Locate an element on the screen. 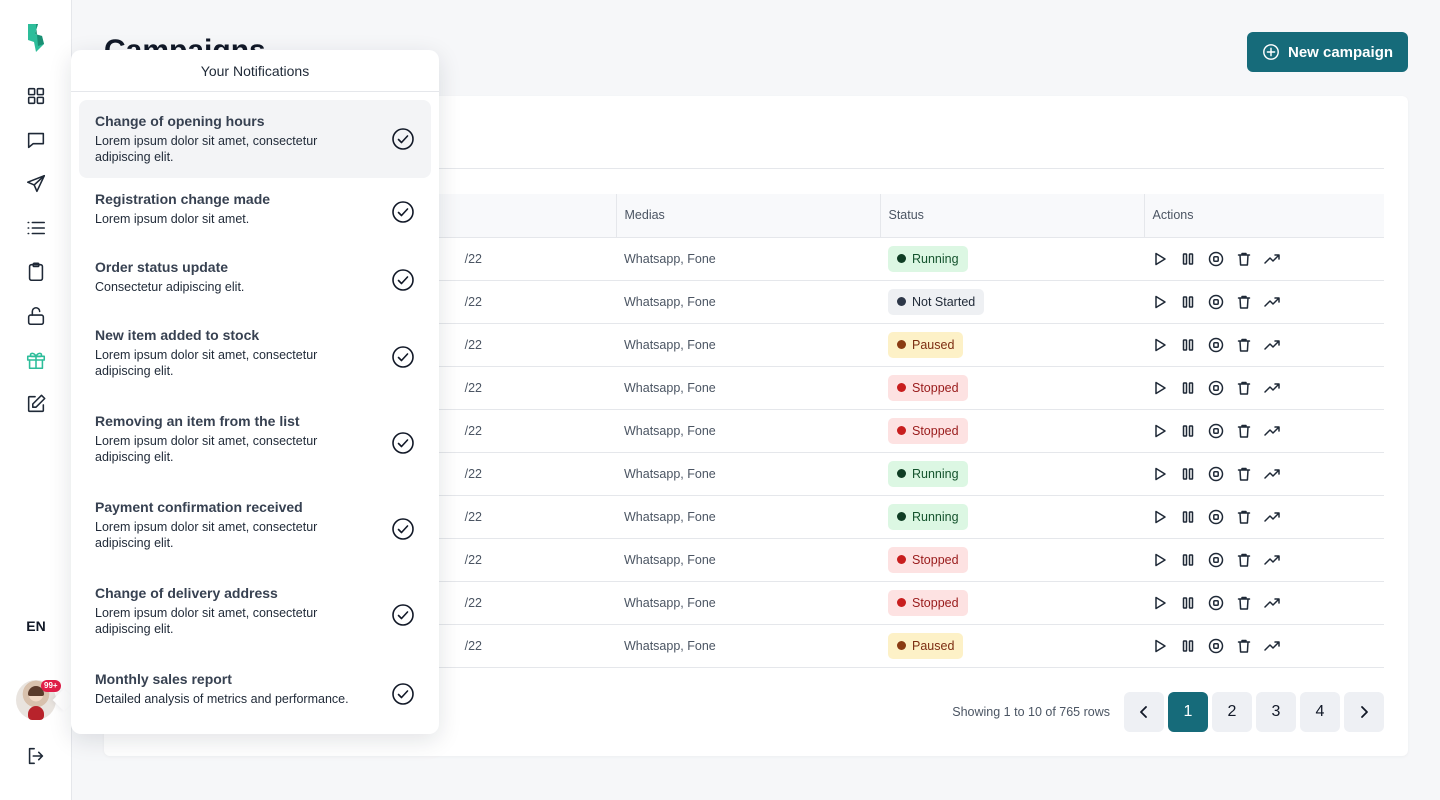  grid-icon is located at coordinates (36, 96).